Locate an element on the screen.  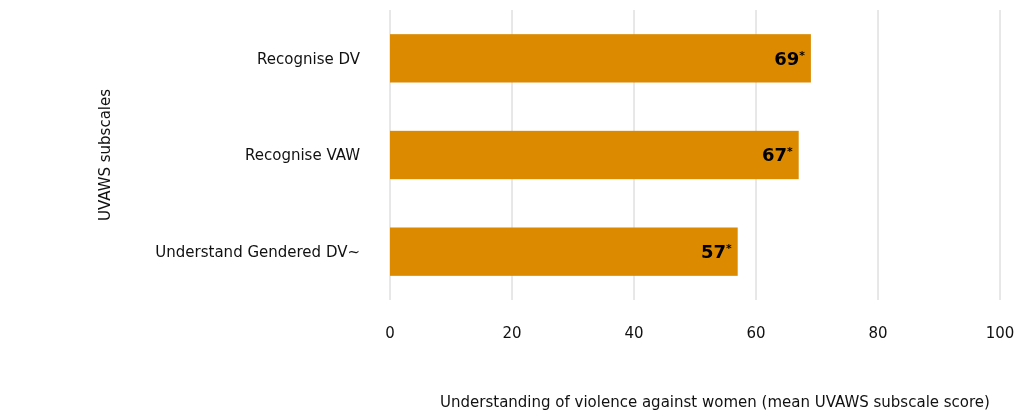
x-tick-label: 100 is located at coordinates (1000, 333).